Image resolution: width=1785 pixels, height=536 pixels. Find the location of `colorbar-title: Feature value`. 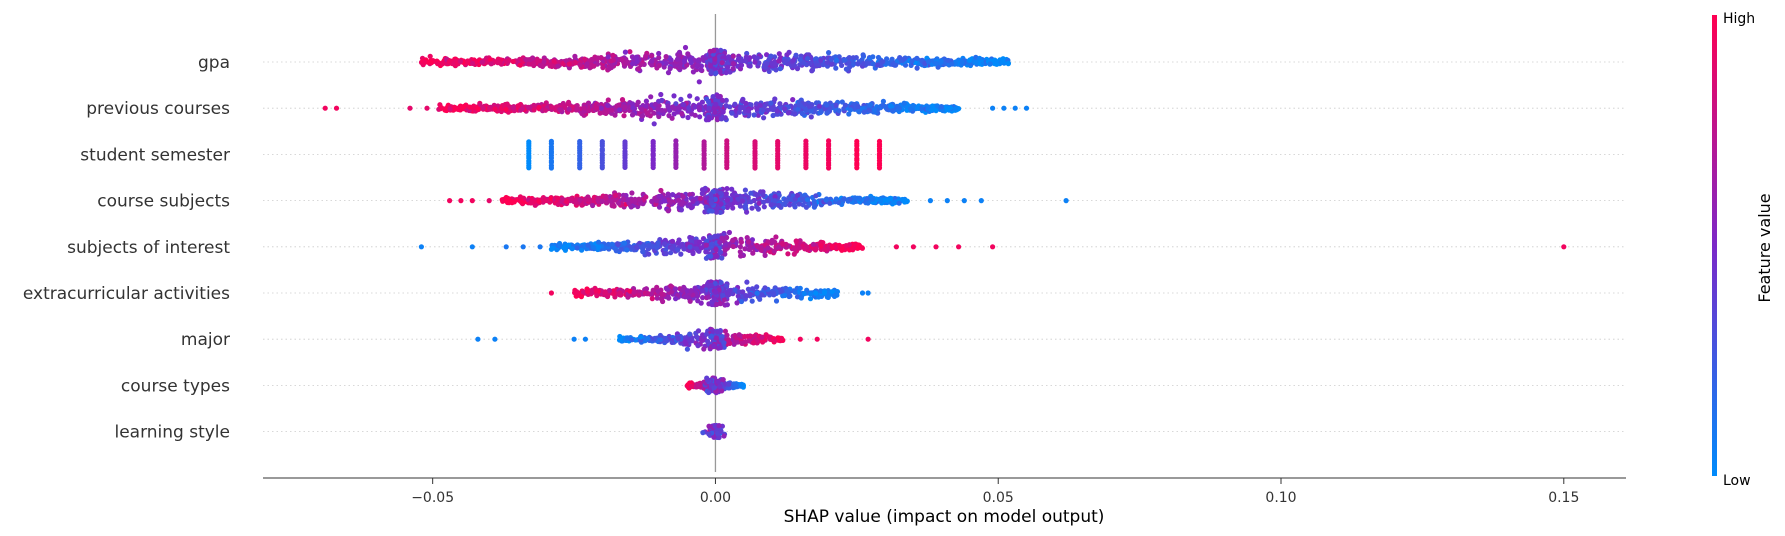

colorbar-title: Feature value is located at coordinates (1764, 247).